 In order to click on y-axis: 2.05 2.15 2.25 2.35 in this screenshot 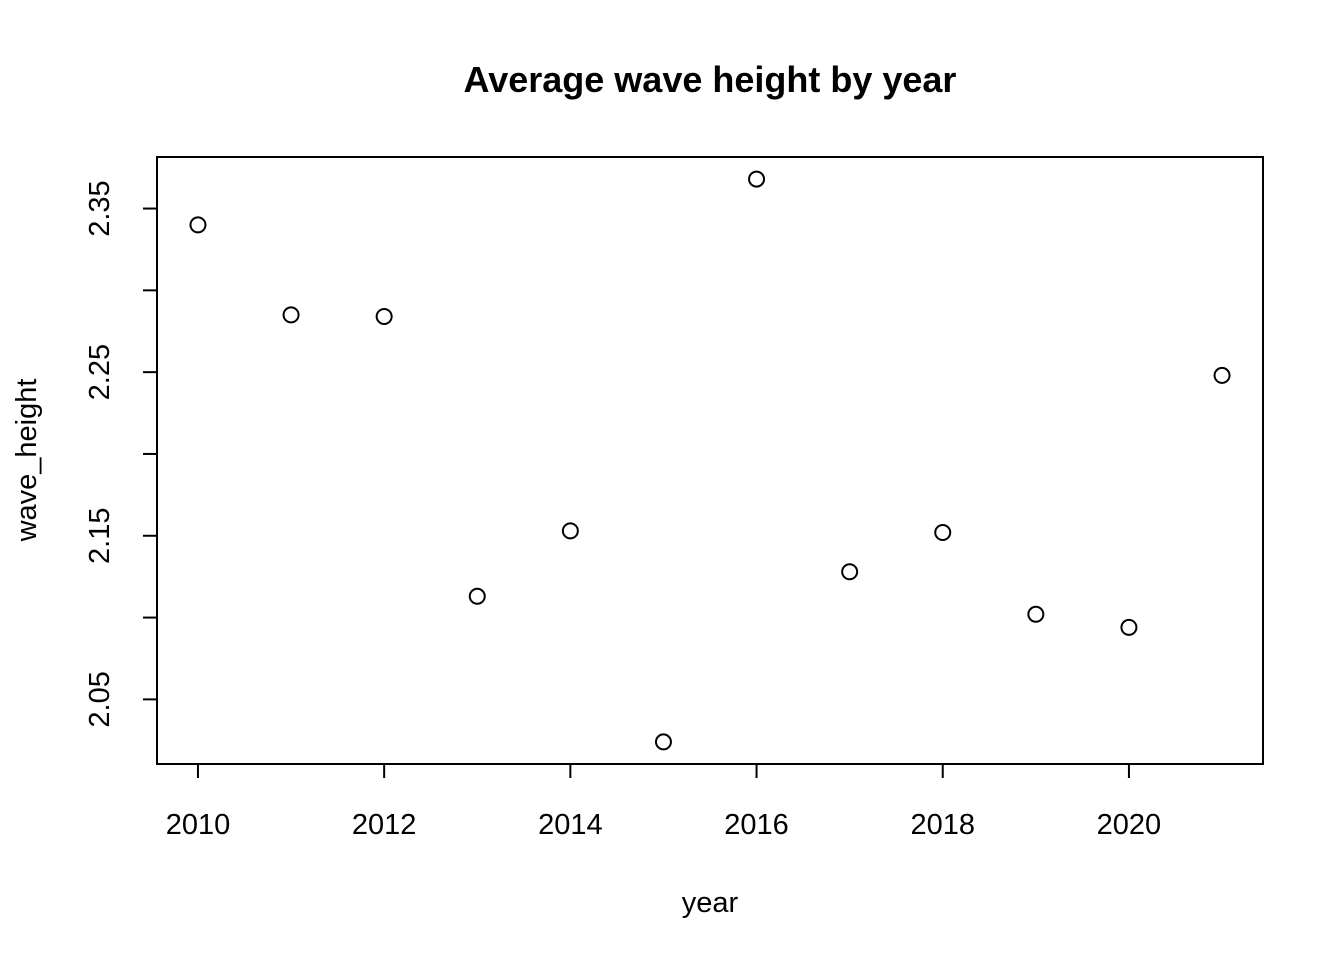, I will do `click(121, 454)`.